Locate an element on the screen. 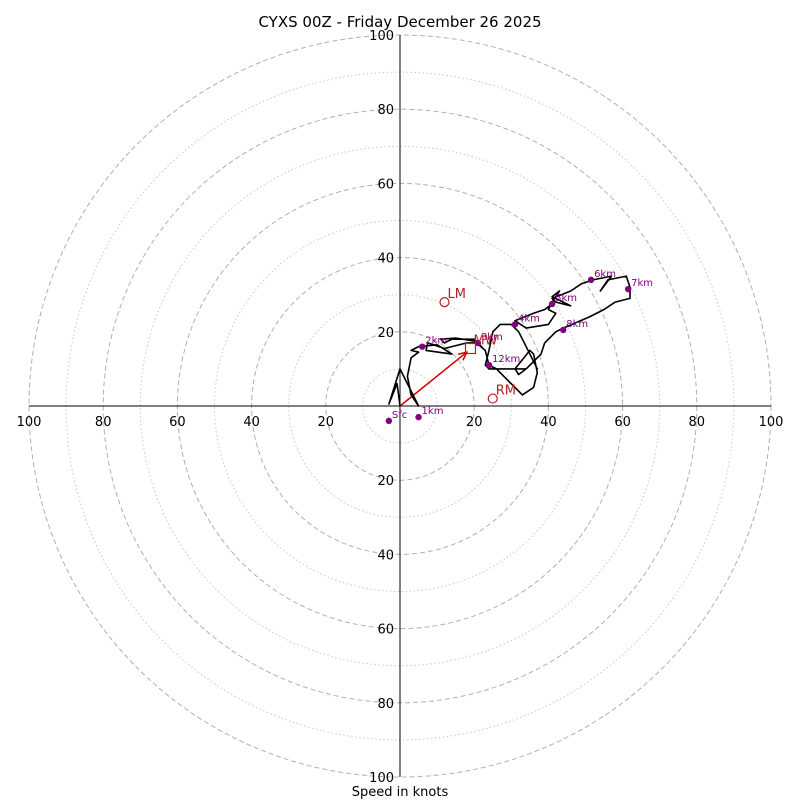 The width and height of the screenshot is (800, 800). shear-vector is located at coordinates (434, 379).